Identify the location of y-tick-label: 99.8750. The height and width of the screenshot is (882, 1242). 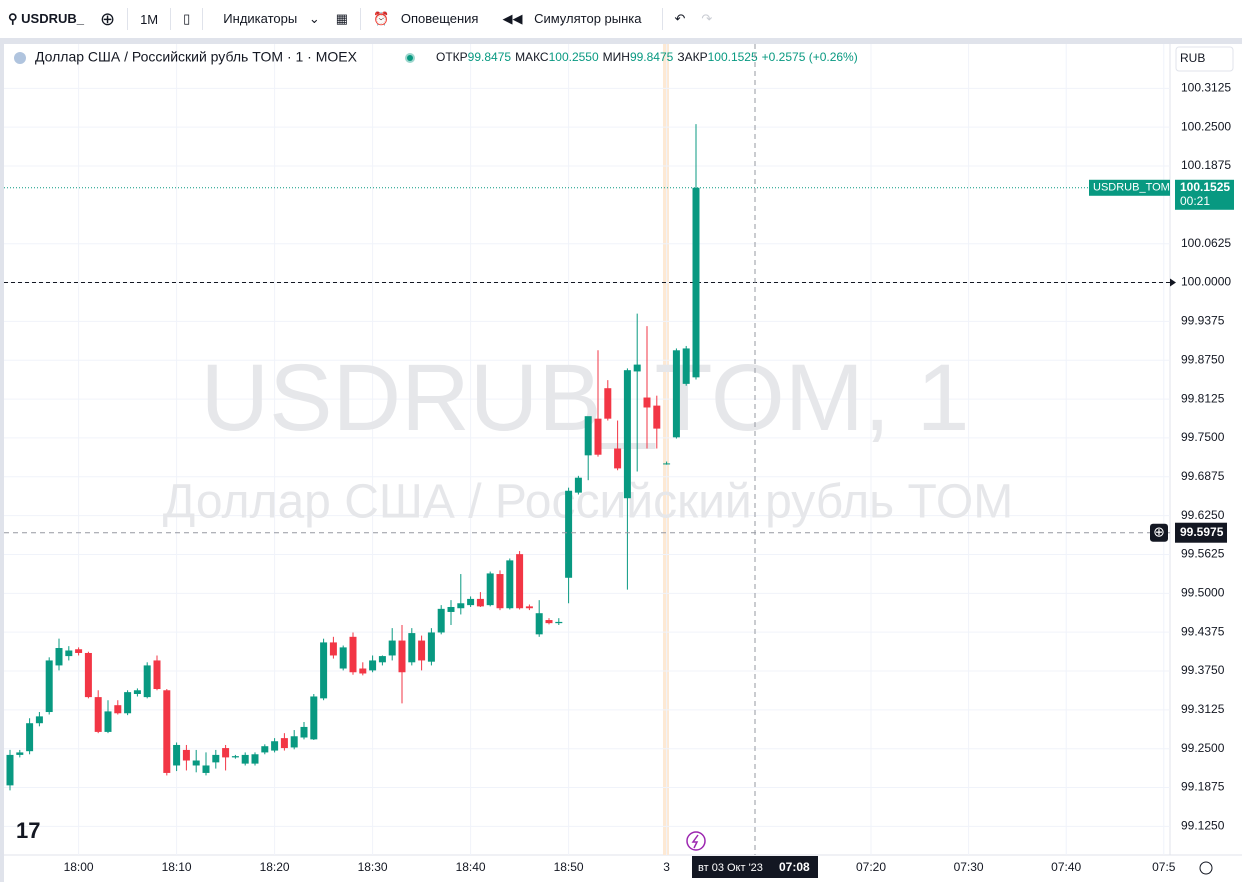
(1203, 359).